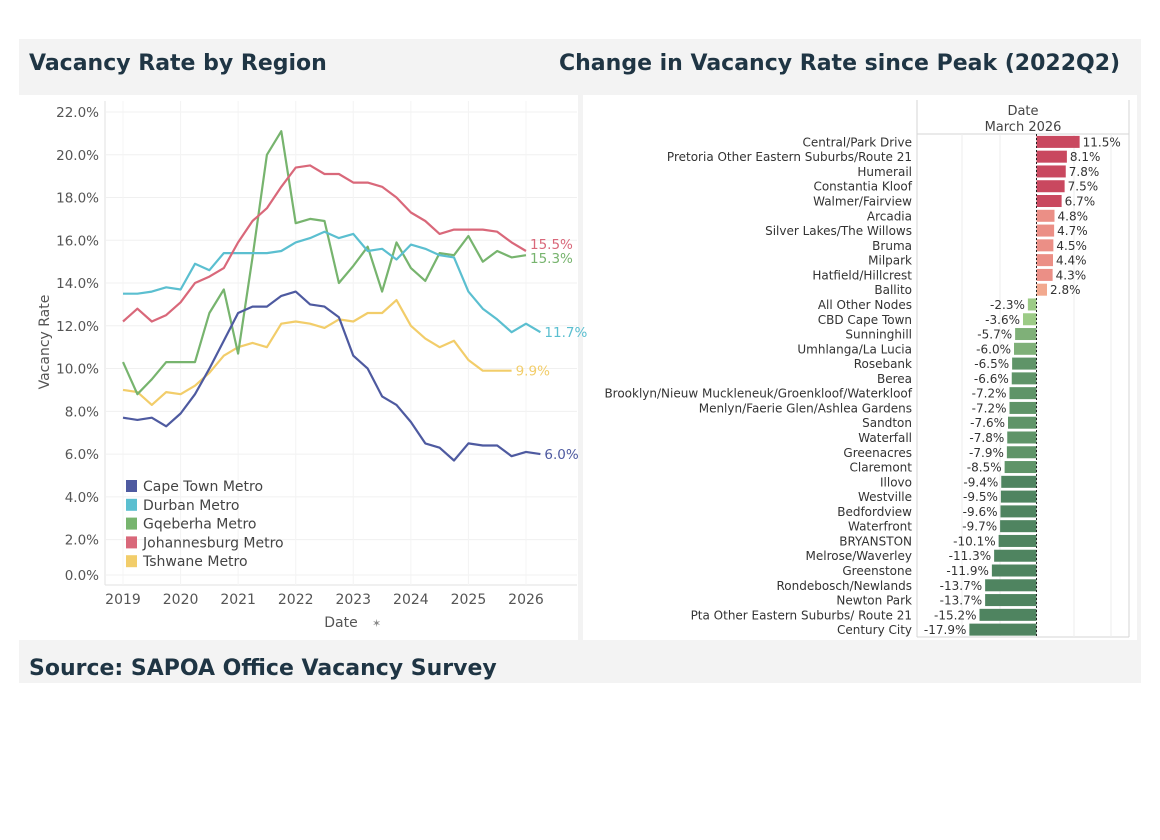  I want to click on series-line-cape-town-metro, so click(331, 376).